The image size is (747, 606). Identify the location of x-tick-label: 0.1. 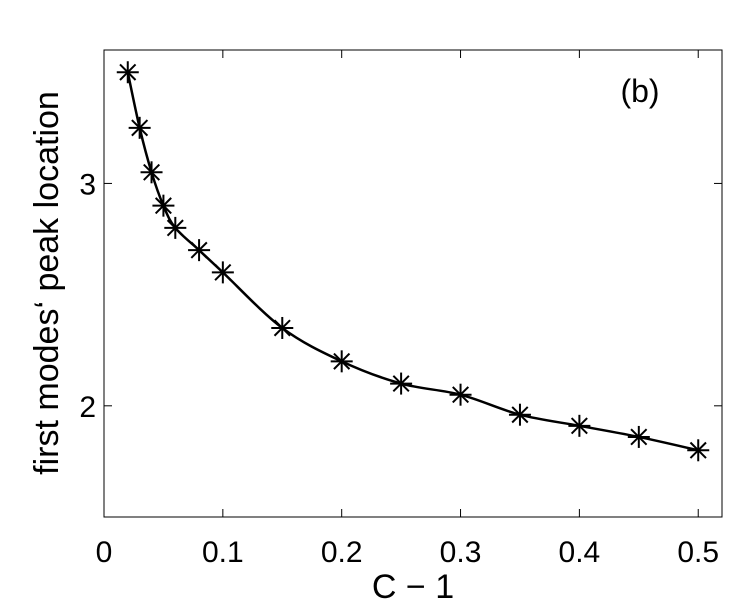
(223, 552).